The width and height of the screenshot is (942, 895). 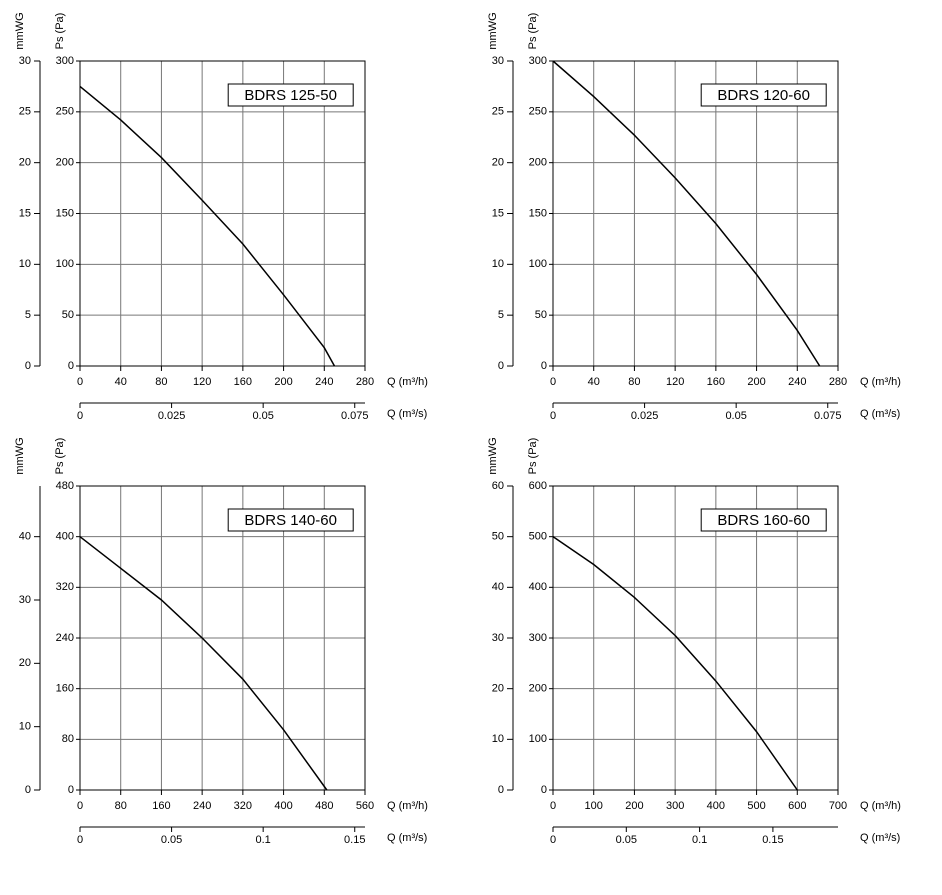 What do you see at coordinates (498, 537) in the screenshot?
I see `y2-tick-label: 50` at bounding box center [498, 537].